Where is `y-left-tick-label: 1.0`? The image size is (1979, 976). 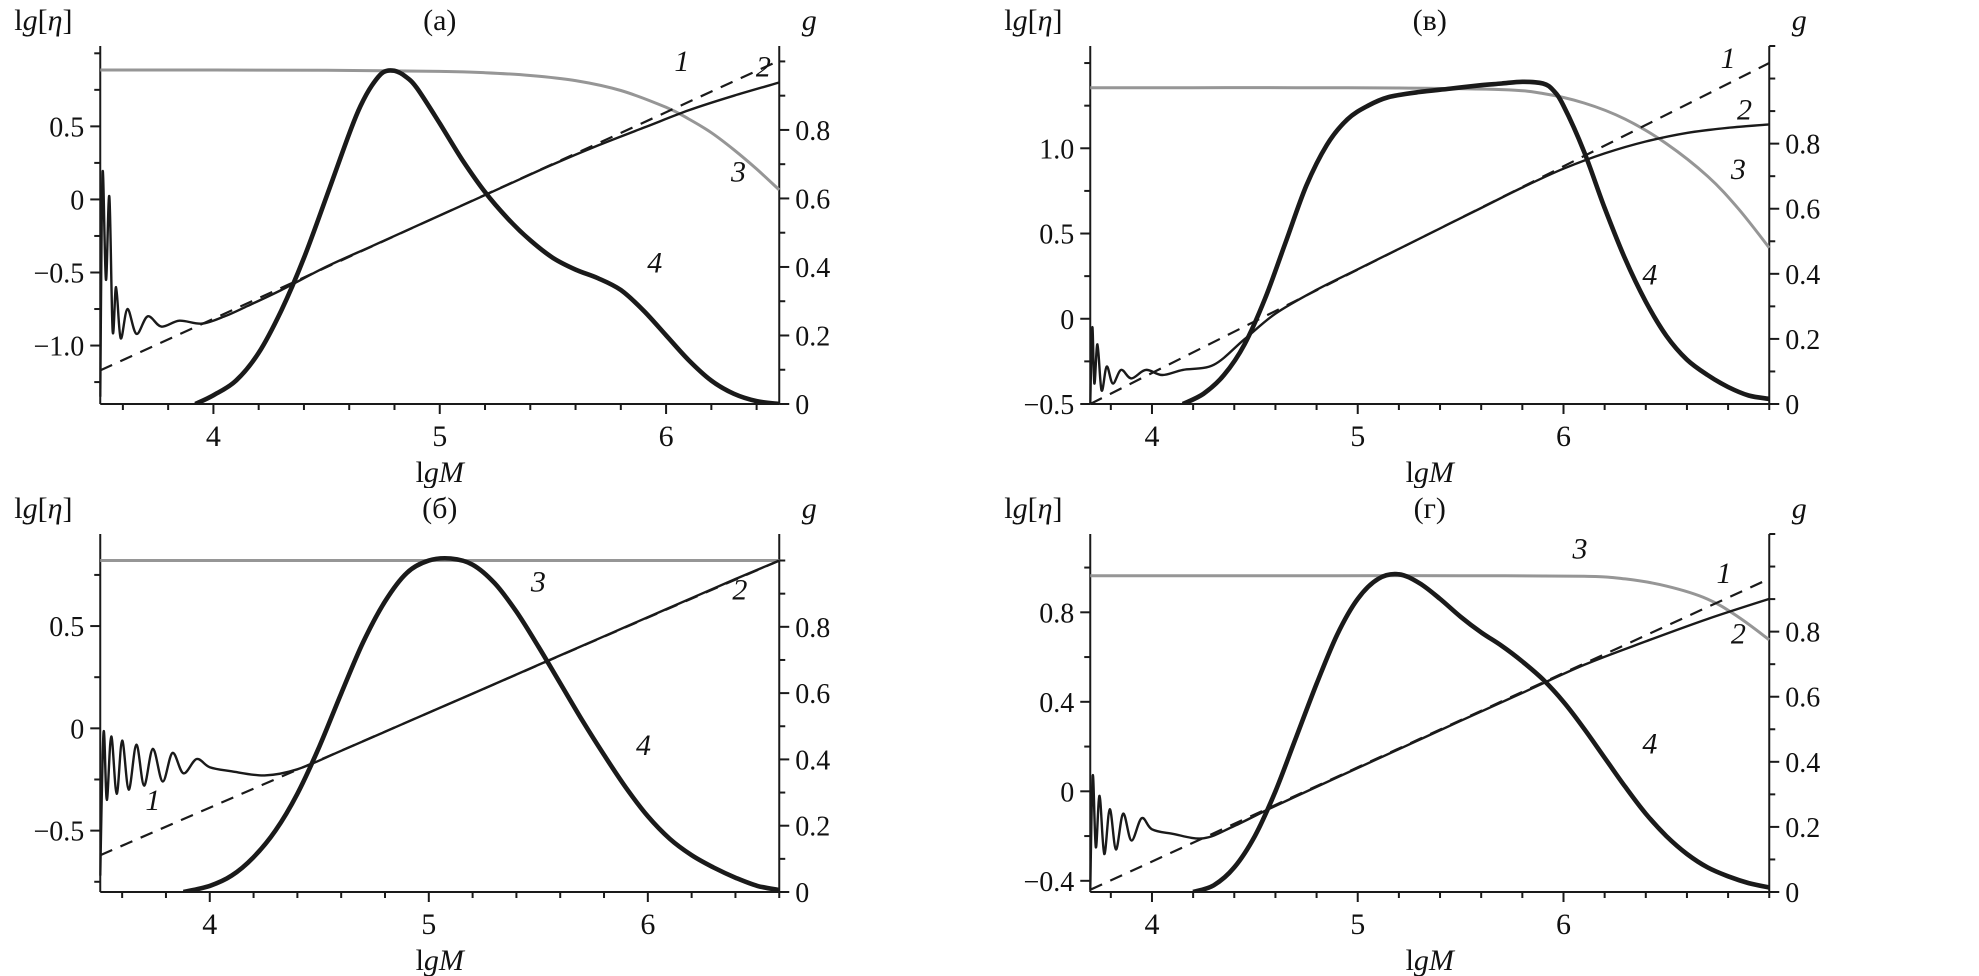 y-left-tick-label: 1.0 is located at coordinates (1056, 149).